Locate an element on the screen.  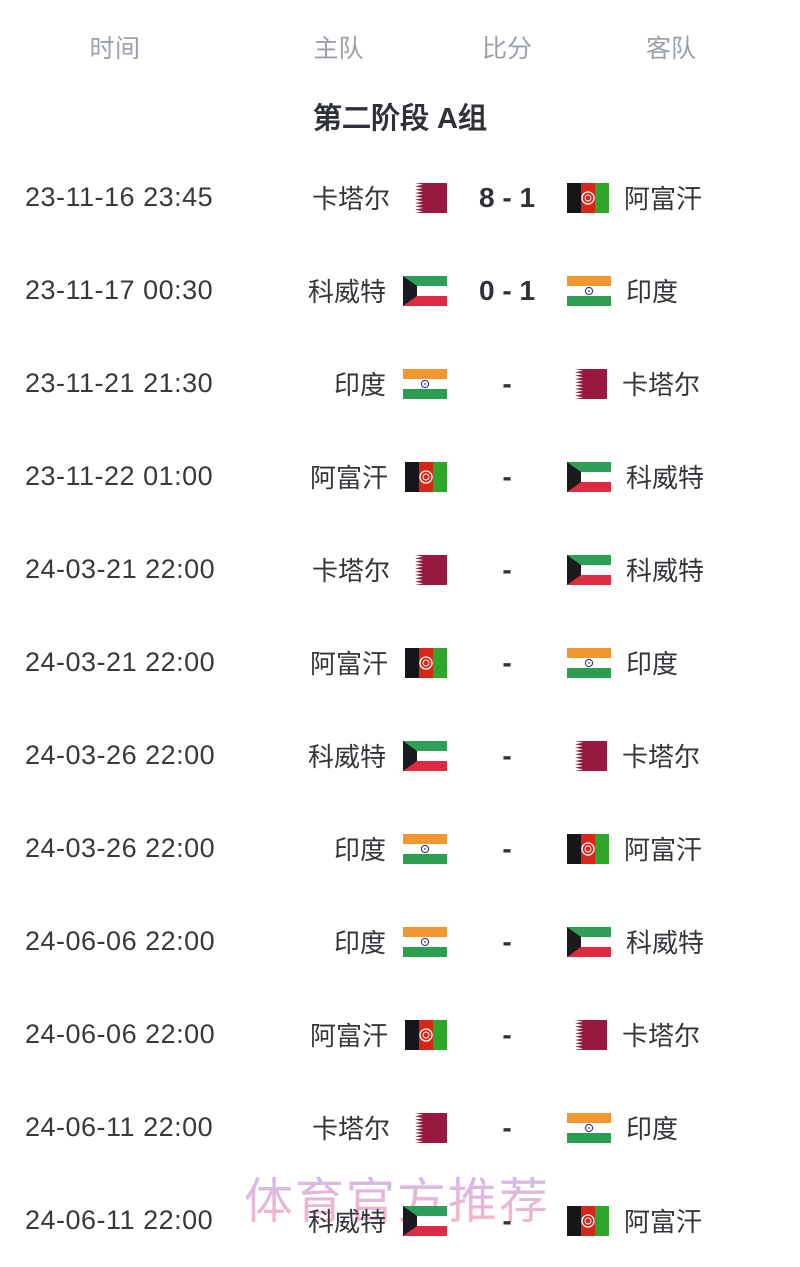
match-date: 23-11-16 23:45 is located at coordinates (119, 197).